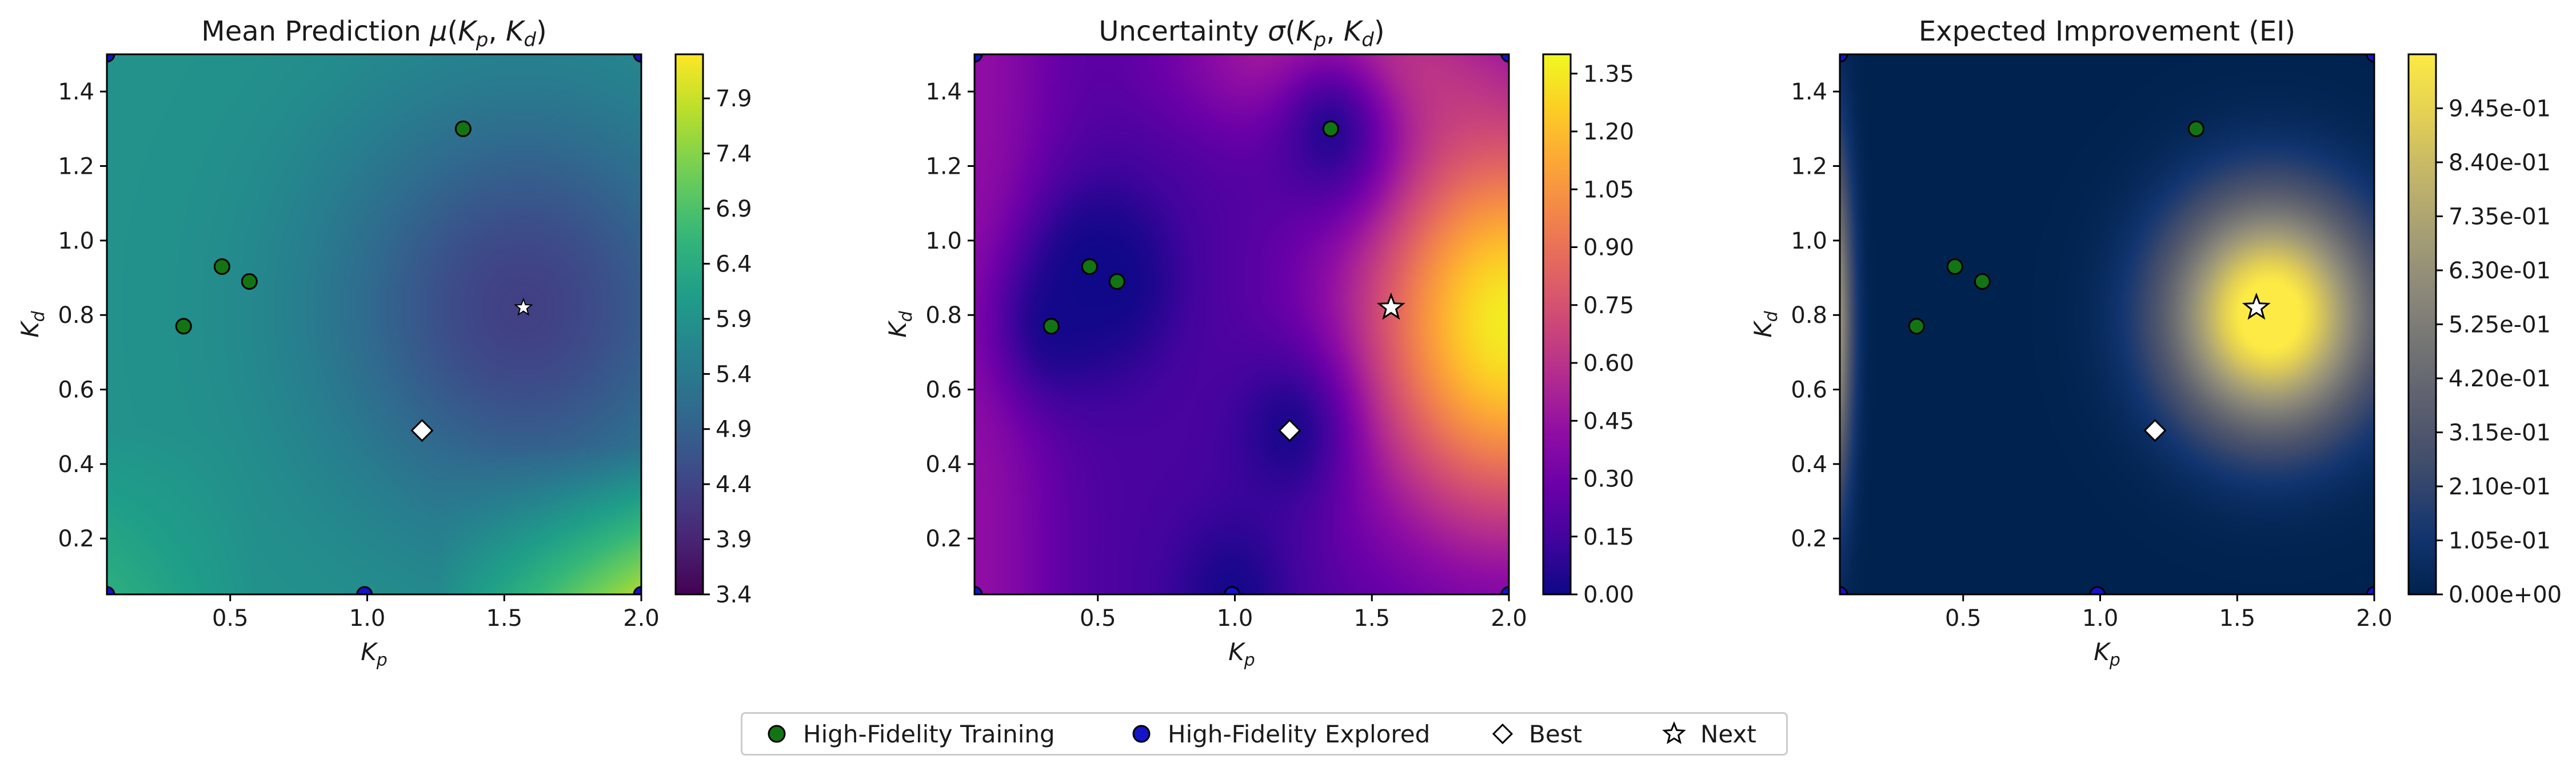 The width and height of the screenshot is (2576, 771). I want to click on legend-label-next: Next, so click(1728, 734).